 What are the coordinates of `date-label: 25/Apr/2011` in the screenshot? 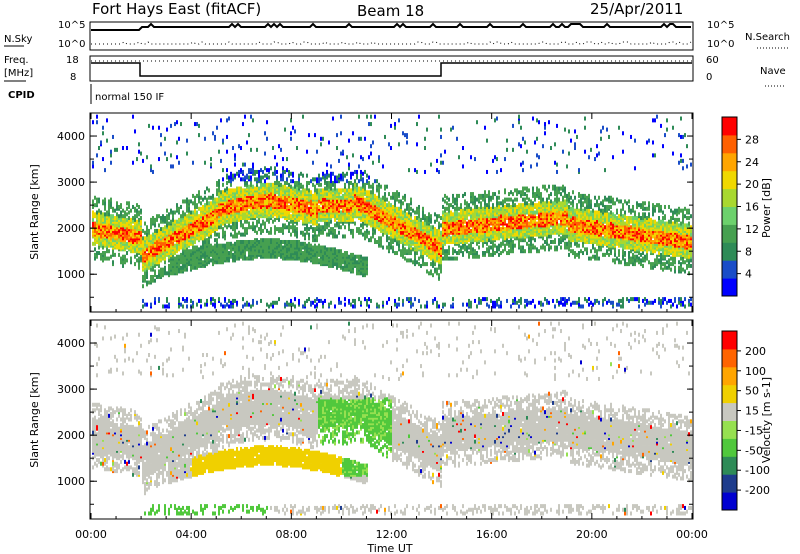 It's located at (636, 9).